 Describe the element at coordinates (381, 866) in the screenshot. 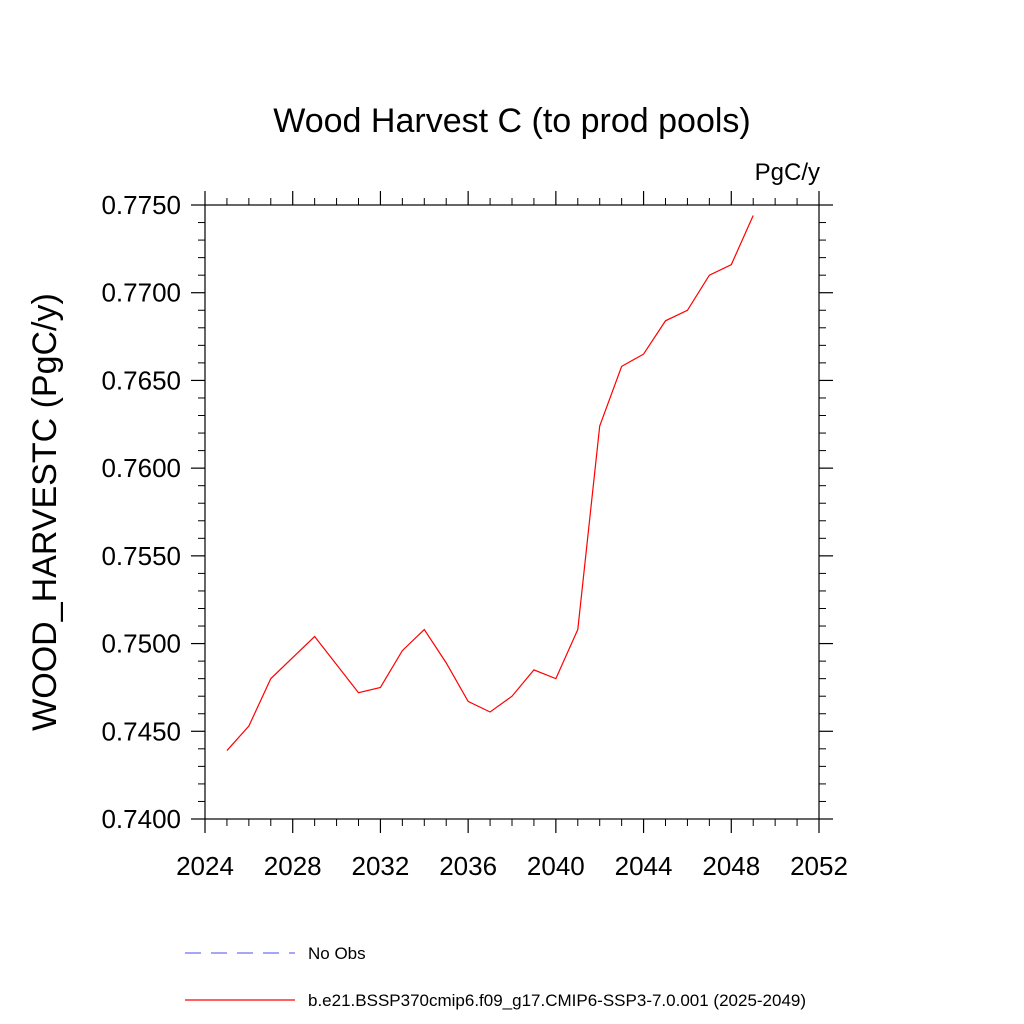

I see `x-tick-label: 2032` at that location.